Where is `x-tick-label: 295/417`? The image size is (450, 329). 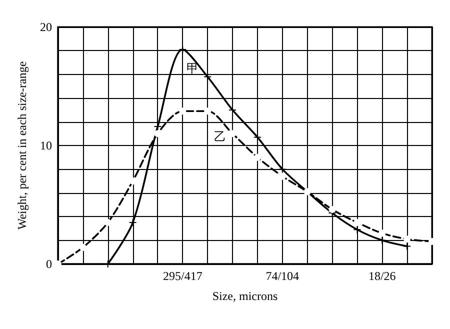
x-tick-label: 295/417 is located at coordinates (182, 276).